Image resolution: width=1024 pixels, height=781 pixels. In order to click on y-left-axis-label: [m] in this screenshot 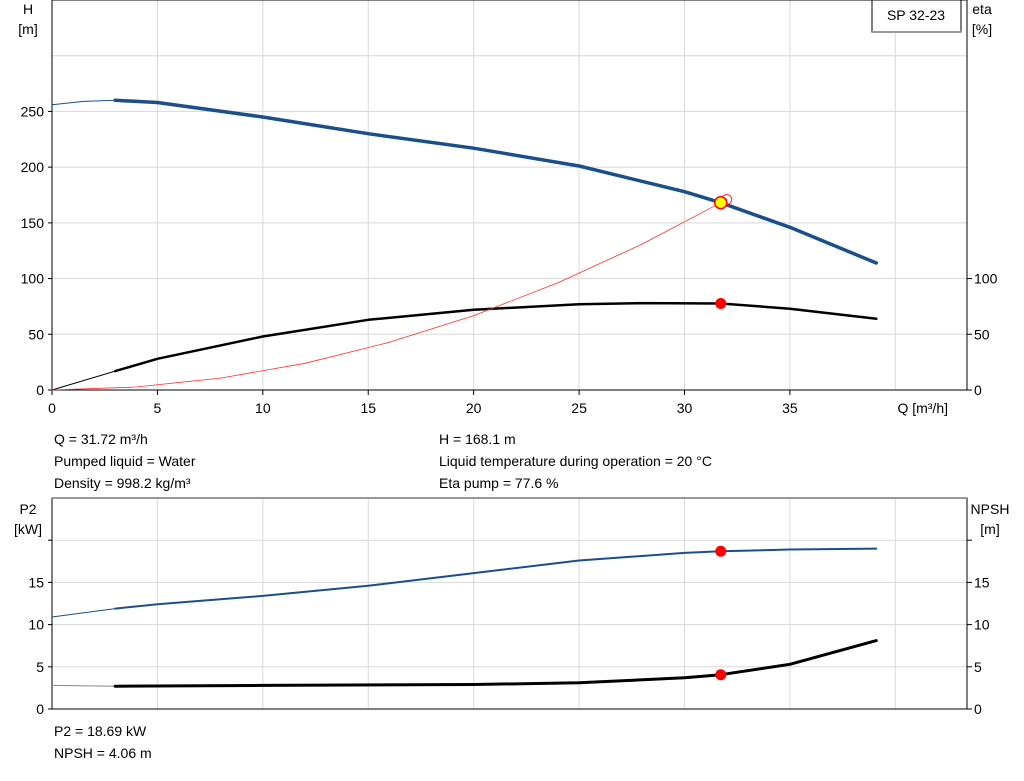, I will do `click(27, 29)`.